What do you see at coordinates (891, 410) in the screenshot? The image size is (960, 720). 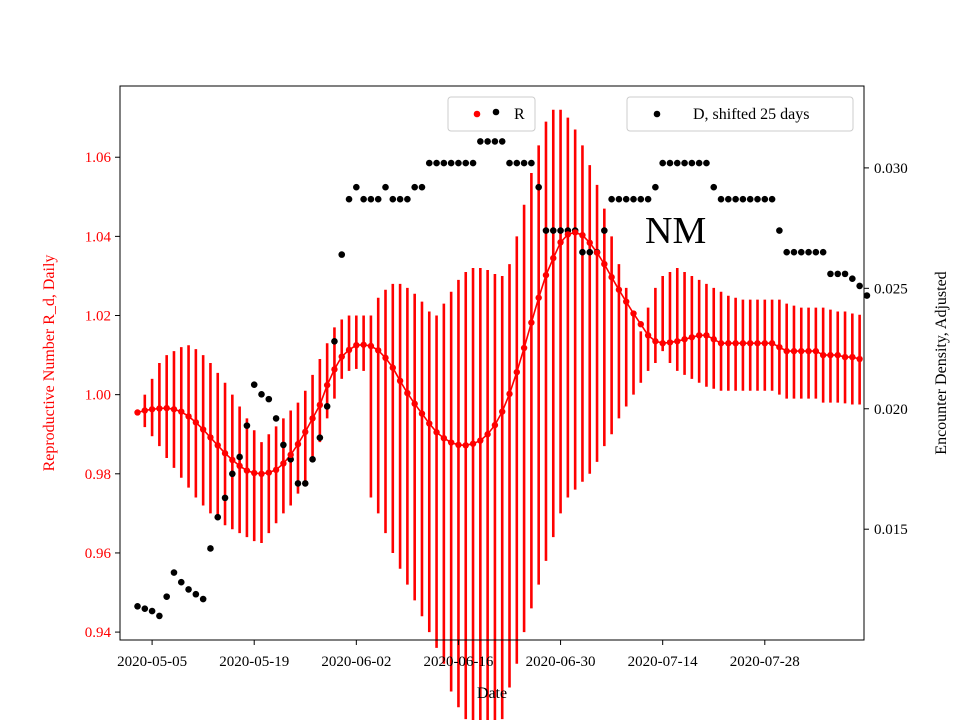 I see `y-right-tick-label: 0.020` at bounding box center [891, 410].